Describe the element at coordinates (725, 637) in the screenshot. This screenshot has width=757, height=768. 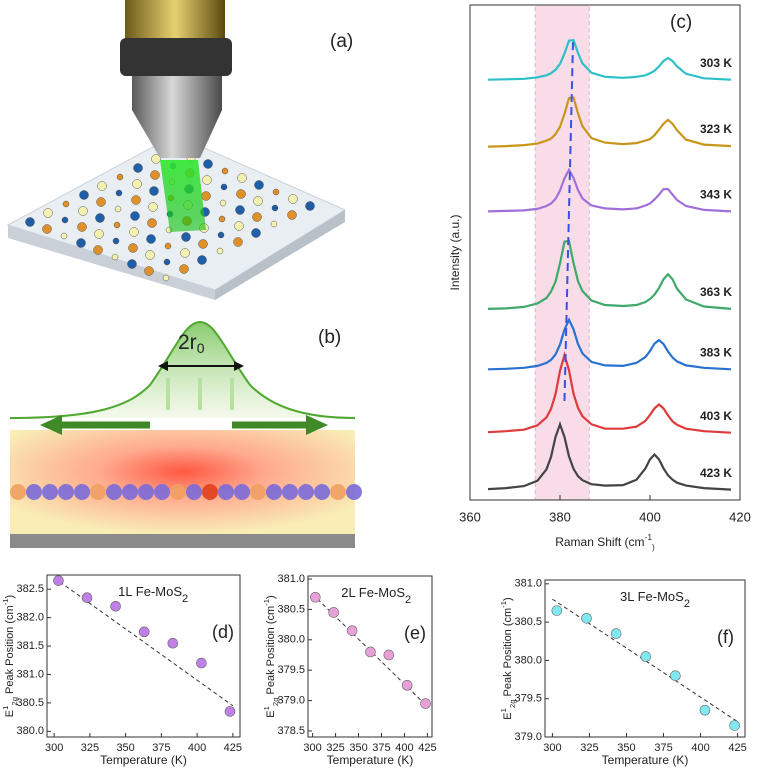
I see `panel-label: (f)` at that location.